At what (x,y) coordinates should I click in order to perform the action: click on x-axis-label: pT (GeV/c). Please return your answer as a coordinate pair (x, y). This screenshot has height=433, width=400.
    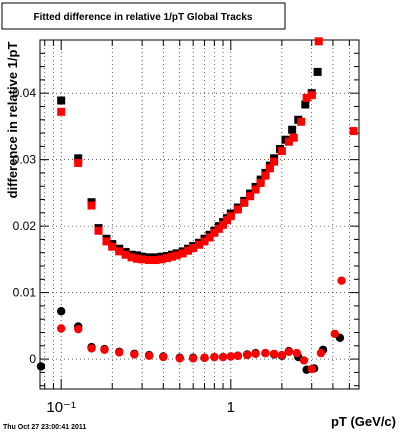
    Looking at the image, I should click on (363, 421).